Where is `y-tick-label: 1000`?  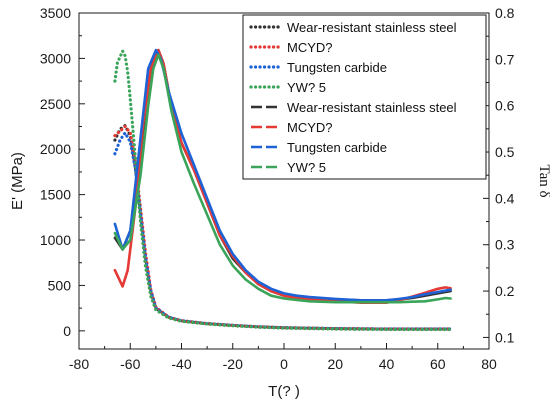
y-tick-label: 1000 is located at coordinates (55, 240).